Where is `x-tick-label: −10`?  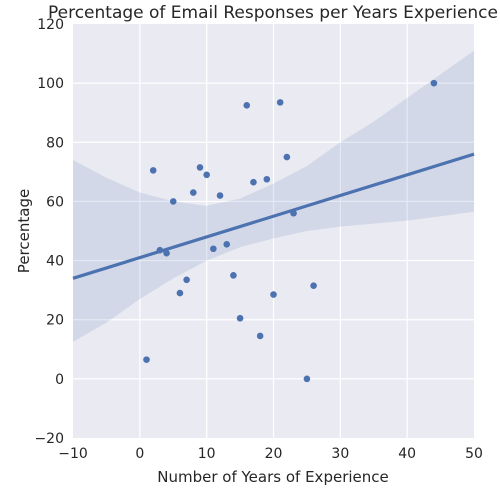
x-tick-label: −10 is located at coordinates (73, 454).